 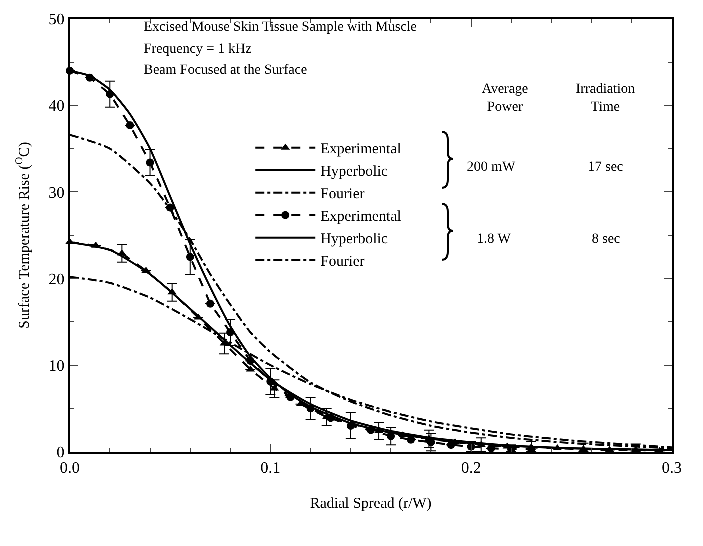 What do you see at coordinates (491, 167) in the screenshot?
I see `annotation: 200 mW` at bounding box center [491, 167].